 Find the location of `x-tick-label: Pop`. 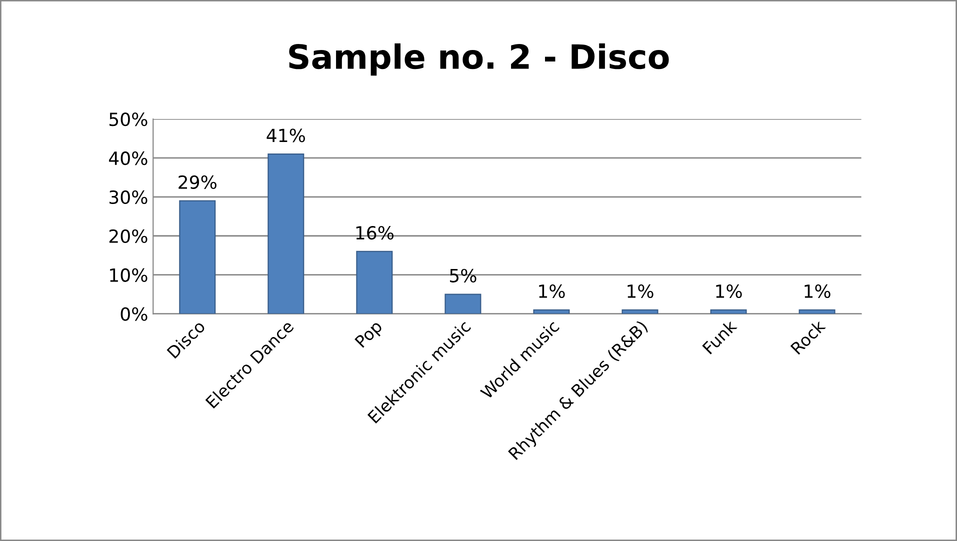

x-tick-label: Pop is located at coordinates (370, 335).